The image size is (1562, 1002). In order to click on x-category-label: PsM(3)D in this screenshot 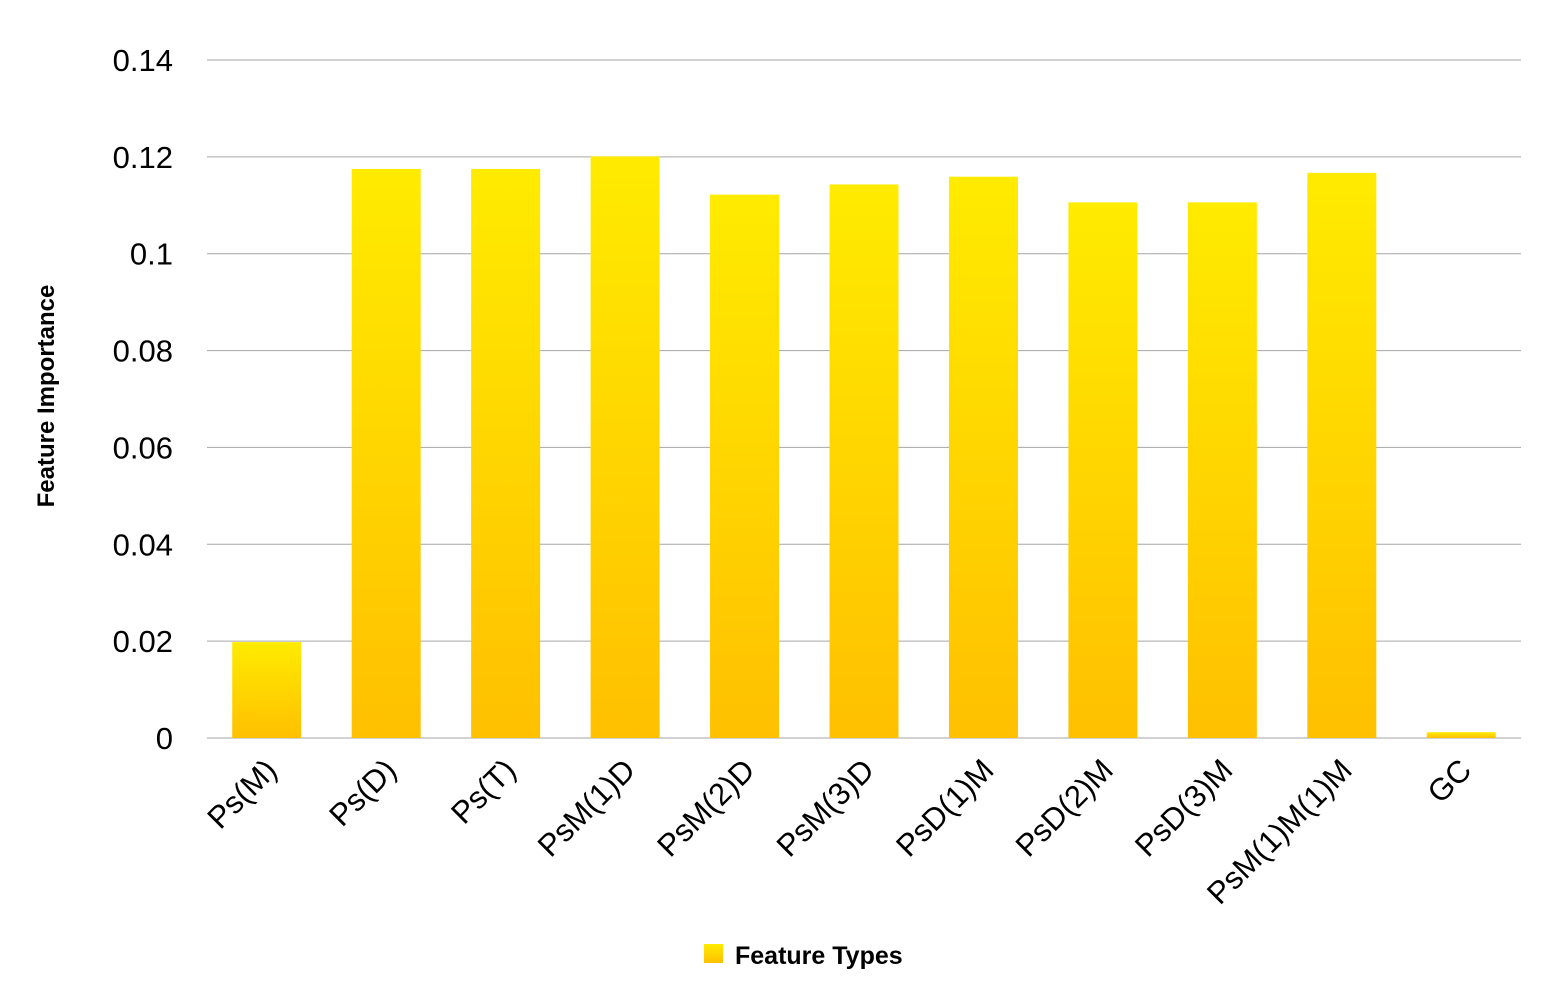, I will do `click(825, 807)`.